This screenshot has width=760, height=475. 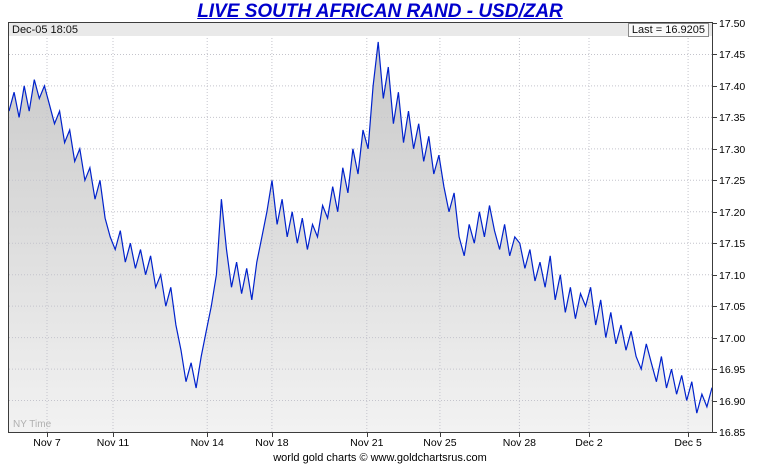 What do you see at coordinates (113, 443) in the screenshot?
I see `x-tick-label: Nov 11` at bounding box center [113, 443].